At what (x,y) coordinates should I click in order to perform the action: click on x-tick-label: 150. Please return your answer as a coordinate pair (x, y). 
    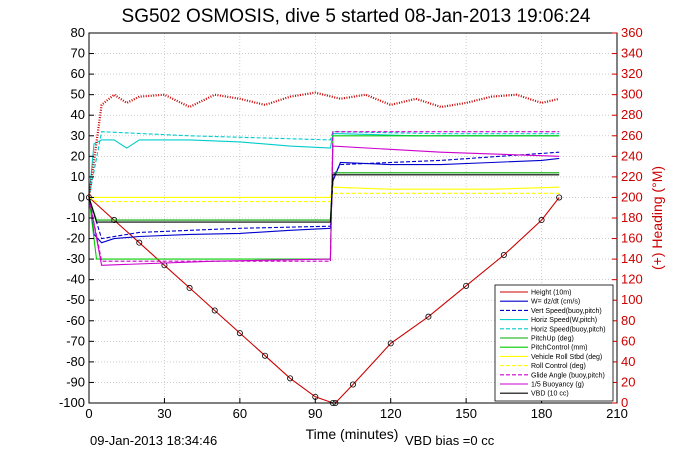
    Looking at the image, I should click on (466, 413).